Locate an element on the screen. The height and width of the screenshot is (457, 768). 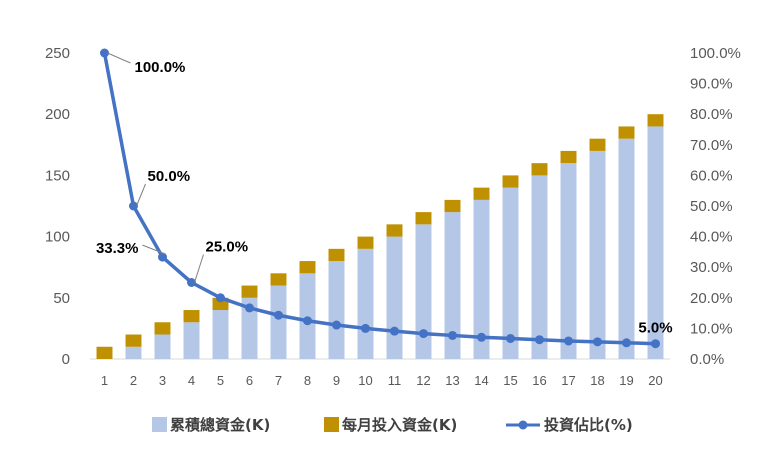
x-tick-label: 4 is located at coordinates (191, 380).